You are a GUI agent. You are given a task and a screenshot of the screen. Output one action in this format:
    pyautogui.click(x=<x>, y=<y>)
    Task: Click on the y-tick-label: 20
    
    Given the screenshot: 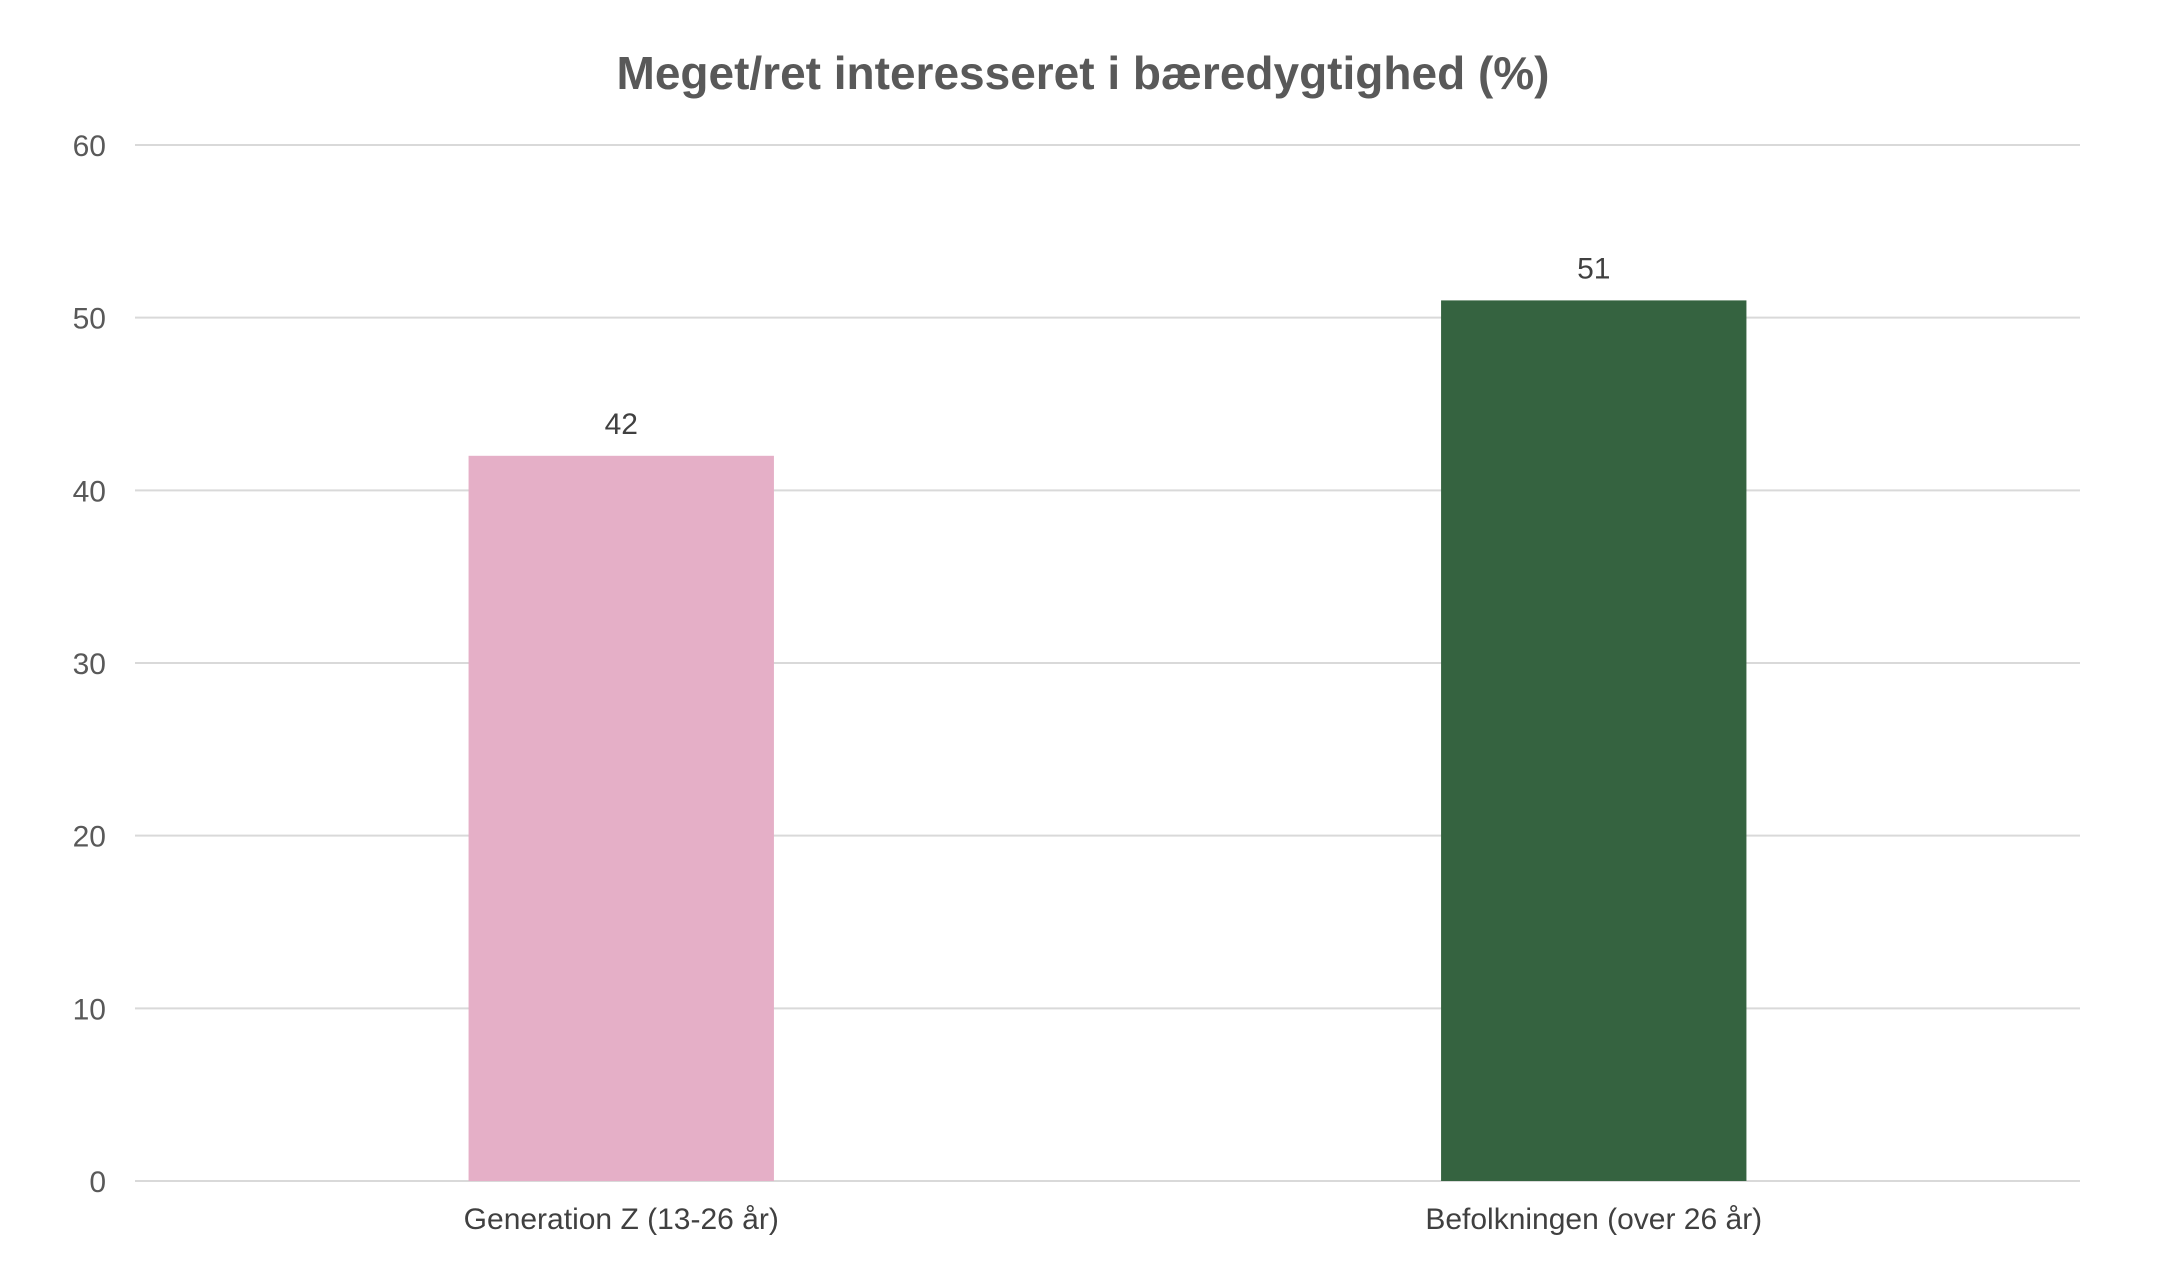 What is the action you would take?
    pyautogui.click(x=89, y=837)
    